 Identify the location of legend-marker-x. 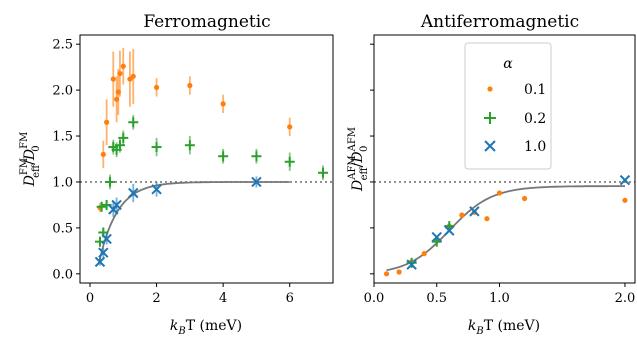
(490, 146).